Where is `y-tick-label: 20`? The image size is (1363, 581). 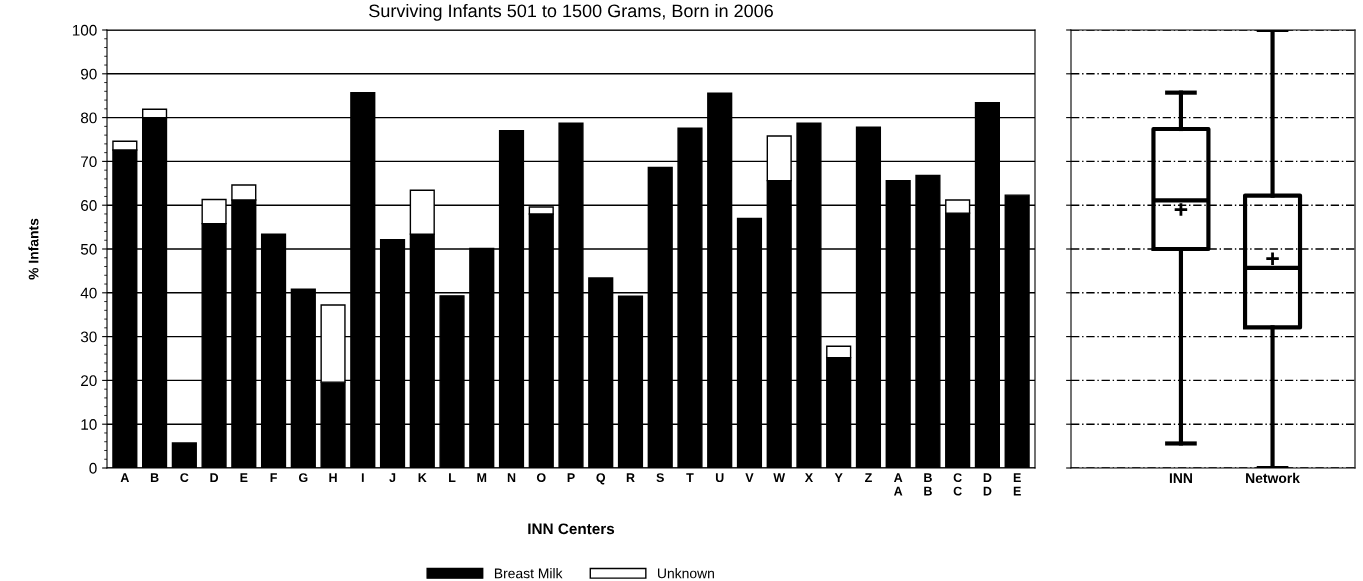
y-tick-label: 20 is located at coordinates (89, 381).